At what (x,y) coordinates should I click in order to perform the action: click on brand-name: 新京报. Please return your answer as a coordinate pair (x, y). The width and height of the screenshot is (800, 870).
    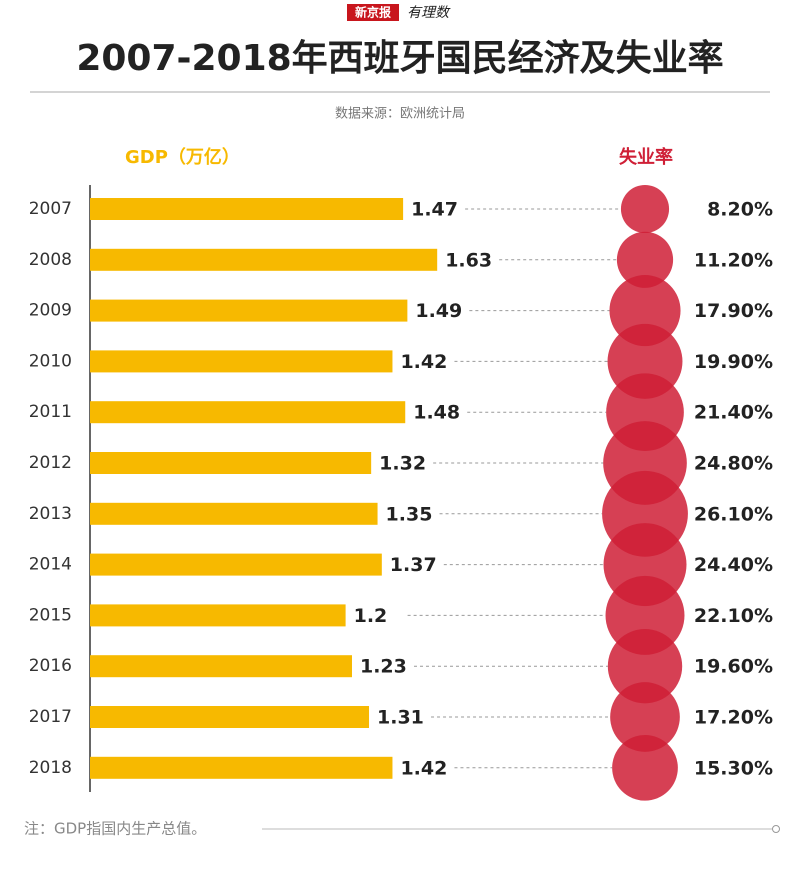
    Looking at the image, I should click on (373, 12).